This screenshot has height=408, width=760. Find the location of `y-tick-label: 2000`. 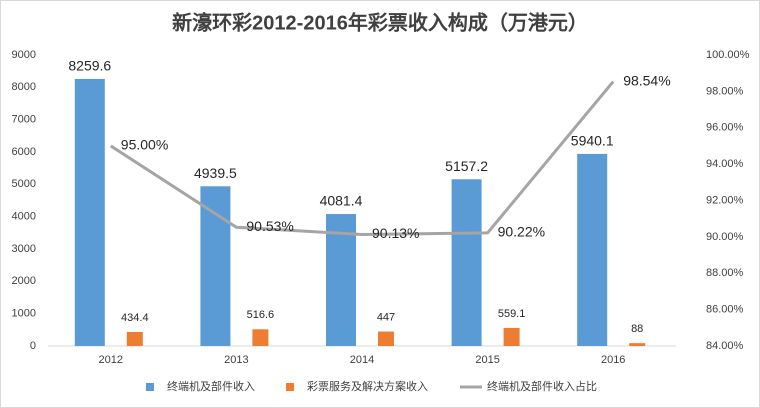

y-tick-label: 2000 is located at coordinates (24, 281).